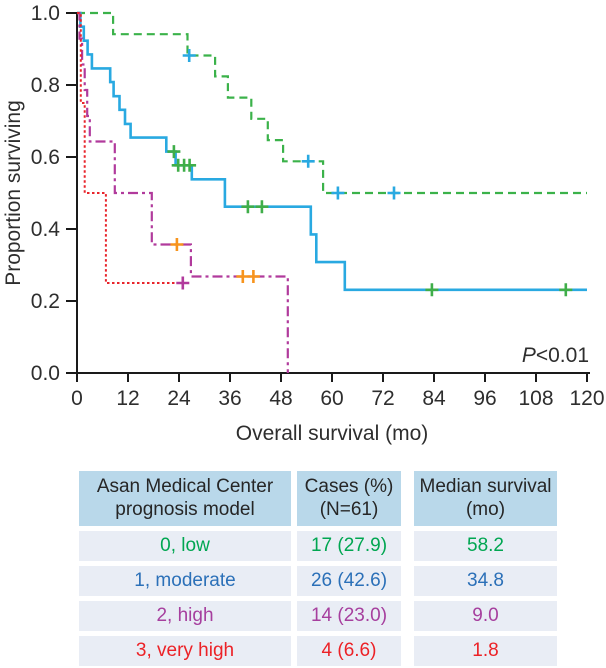 Image resolution: width=606 pixels, height=668 pixels. What do you see at coordinates (185, 651) in the screenshot?
I see `model-cell: 3, very high` at bounding box center [185, 651].